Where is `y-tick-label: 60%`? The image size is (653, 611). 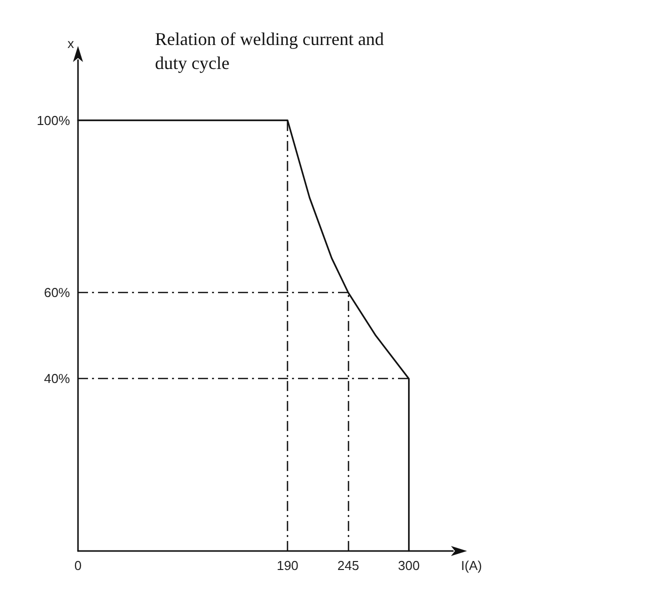 y-tick-label: 60% is located at coordinates (57, 292).